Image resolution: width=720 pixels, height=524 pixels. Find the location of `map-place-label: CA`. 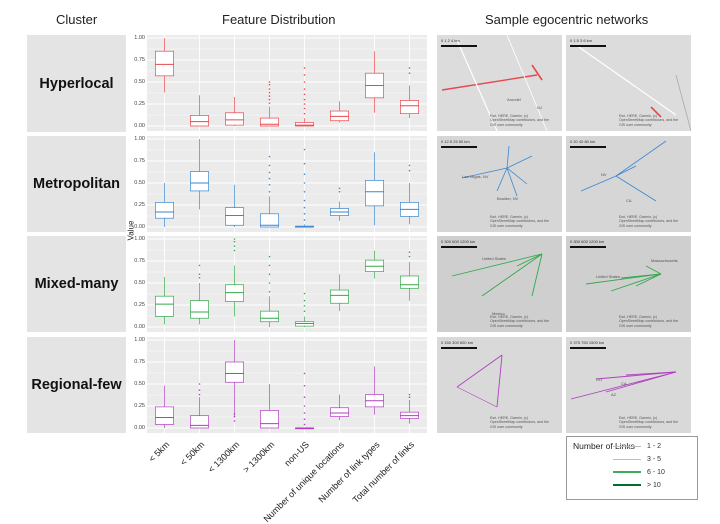

map-place-label: CA is located at coordinates (629, 200).